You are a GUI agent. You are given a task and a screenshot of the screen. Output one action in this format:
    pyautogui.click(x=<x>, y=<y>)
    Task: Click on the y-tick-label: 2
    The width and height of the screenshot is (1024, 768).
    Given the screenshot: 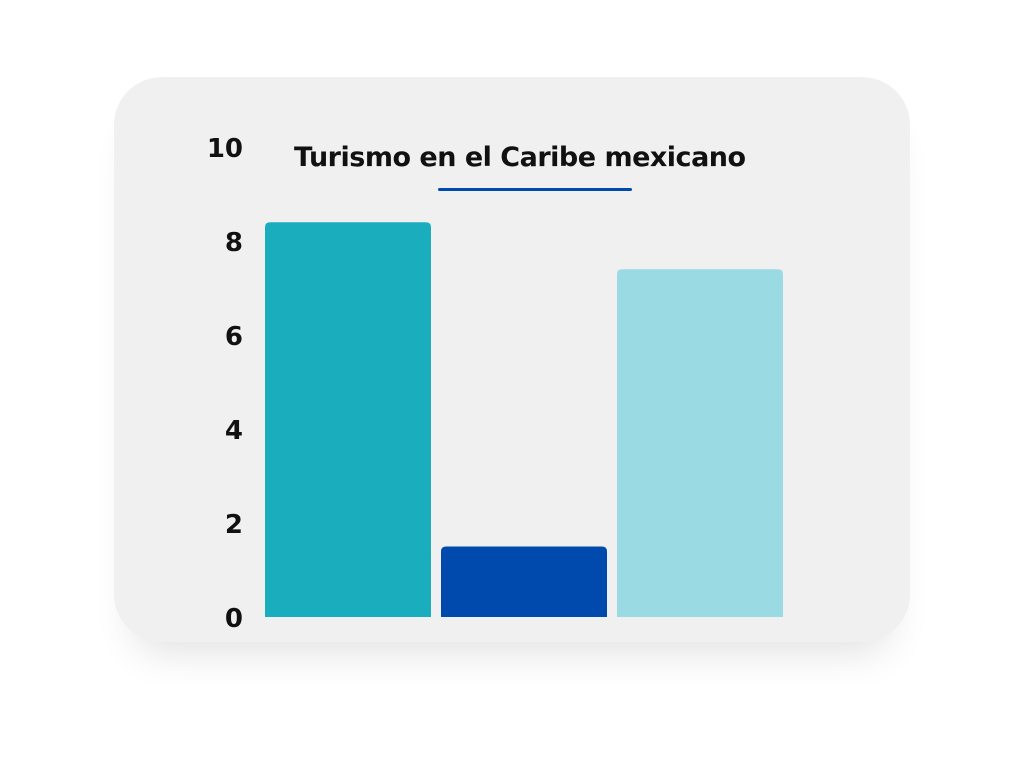 What is the action you would take?
    pyautogui.click(x=234, y=525)
    